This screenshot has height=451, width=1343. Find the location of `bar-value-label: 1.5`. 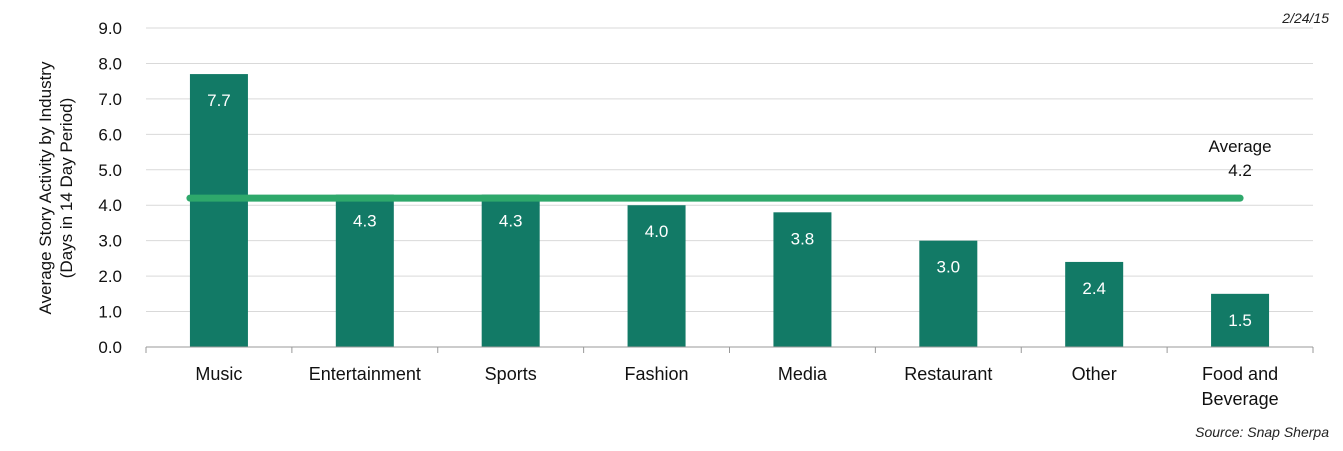

bar-value-label: 1.5 is located at coordinates (1240, 320).